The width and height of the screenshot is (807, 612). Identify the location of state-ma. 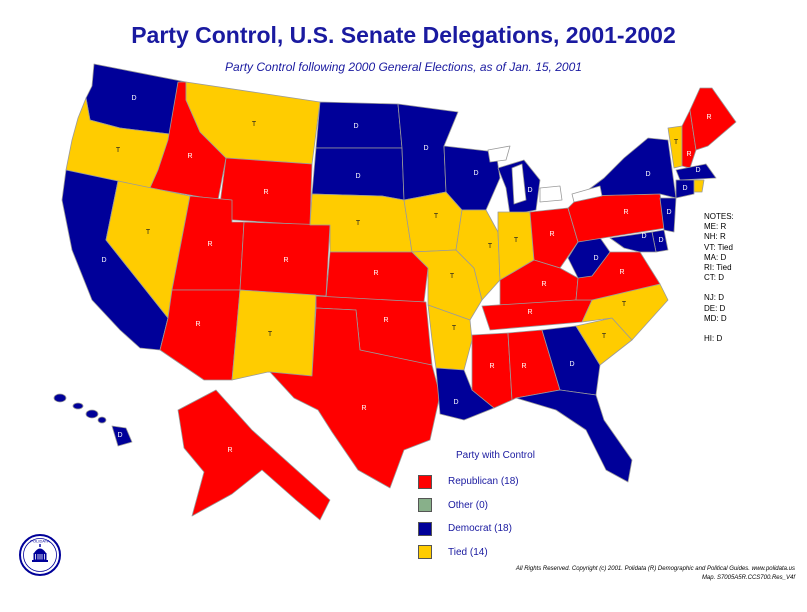
(696, 172).